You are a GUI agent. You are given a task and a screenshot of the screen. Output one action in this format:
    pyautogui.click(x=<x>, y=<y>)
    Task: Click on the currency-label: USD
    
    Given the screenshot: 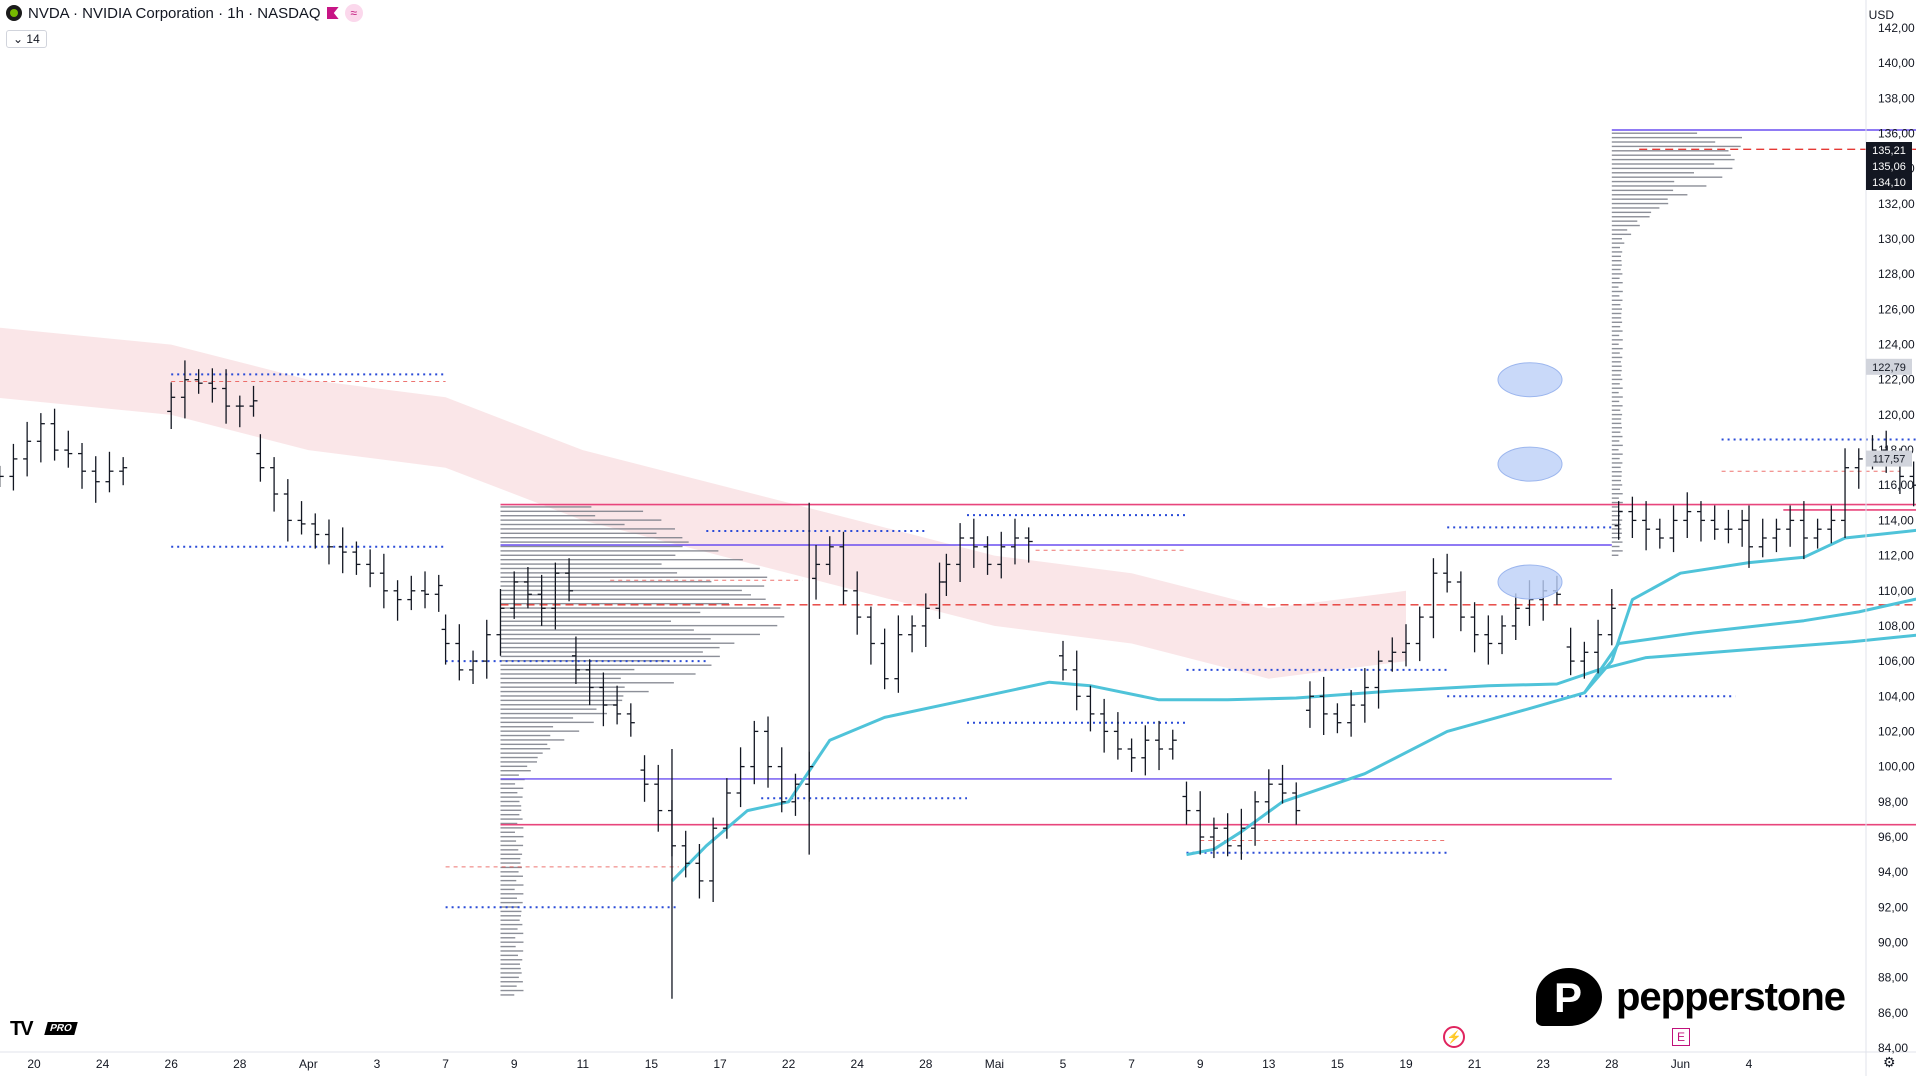 What is the action you would take?
    pyautogui.click(x=1881, y=15)
    